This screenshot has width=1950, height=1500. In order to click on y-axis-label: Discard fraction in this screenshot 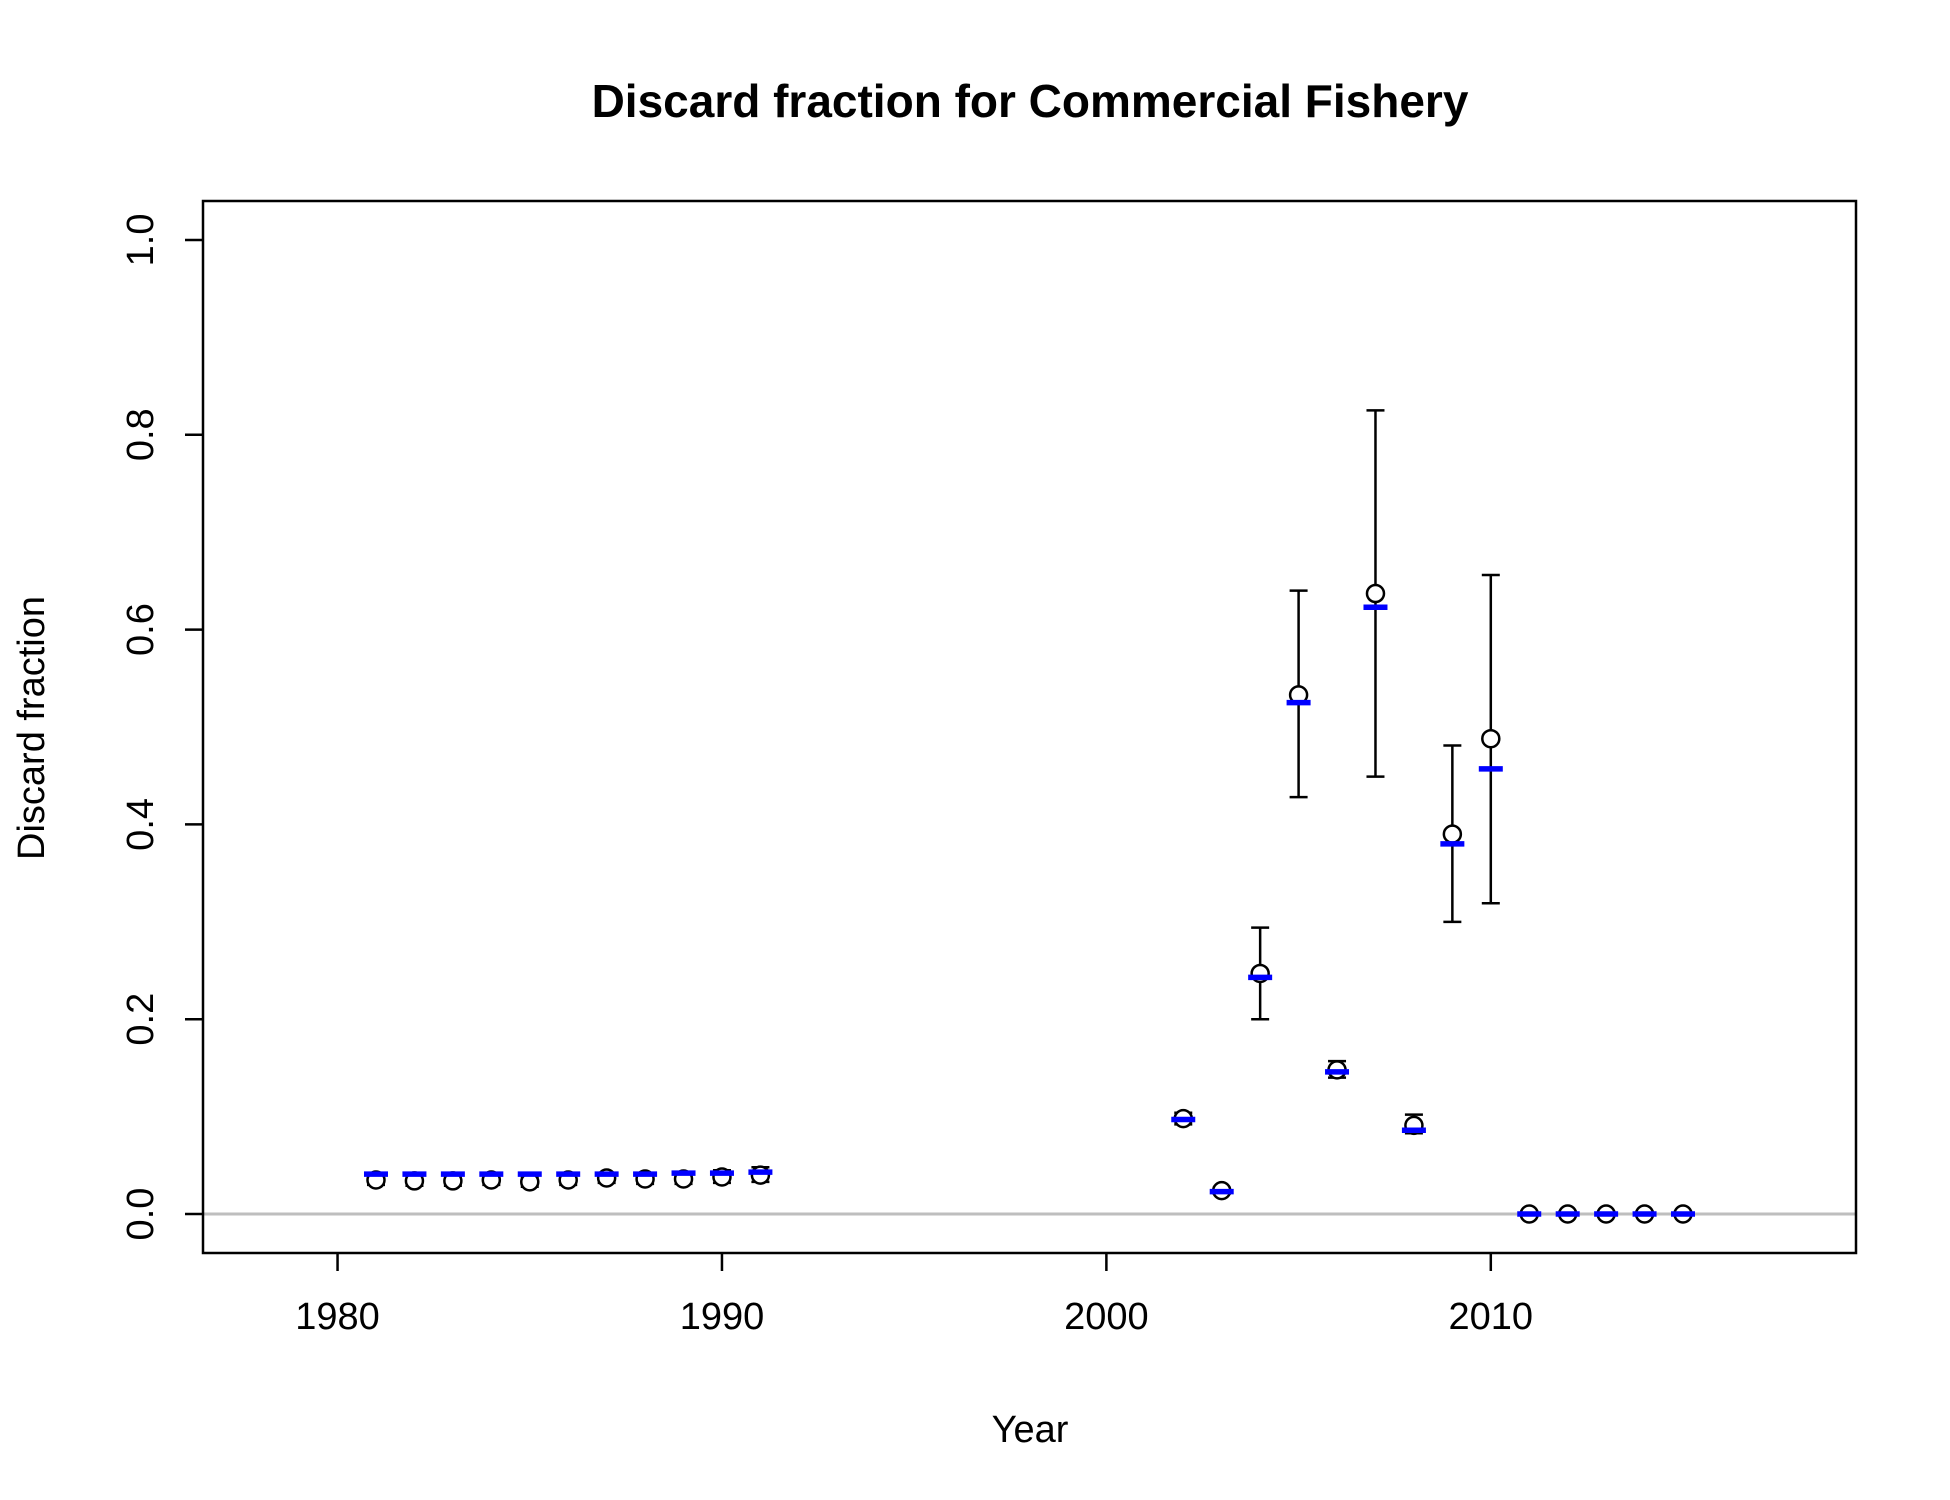, I will do `click(32, 728)`.